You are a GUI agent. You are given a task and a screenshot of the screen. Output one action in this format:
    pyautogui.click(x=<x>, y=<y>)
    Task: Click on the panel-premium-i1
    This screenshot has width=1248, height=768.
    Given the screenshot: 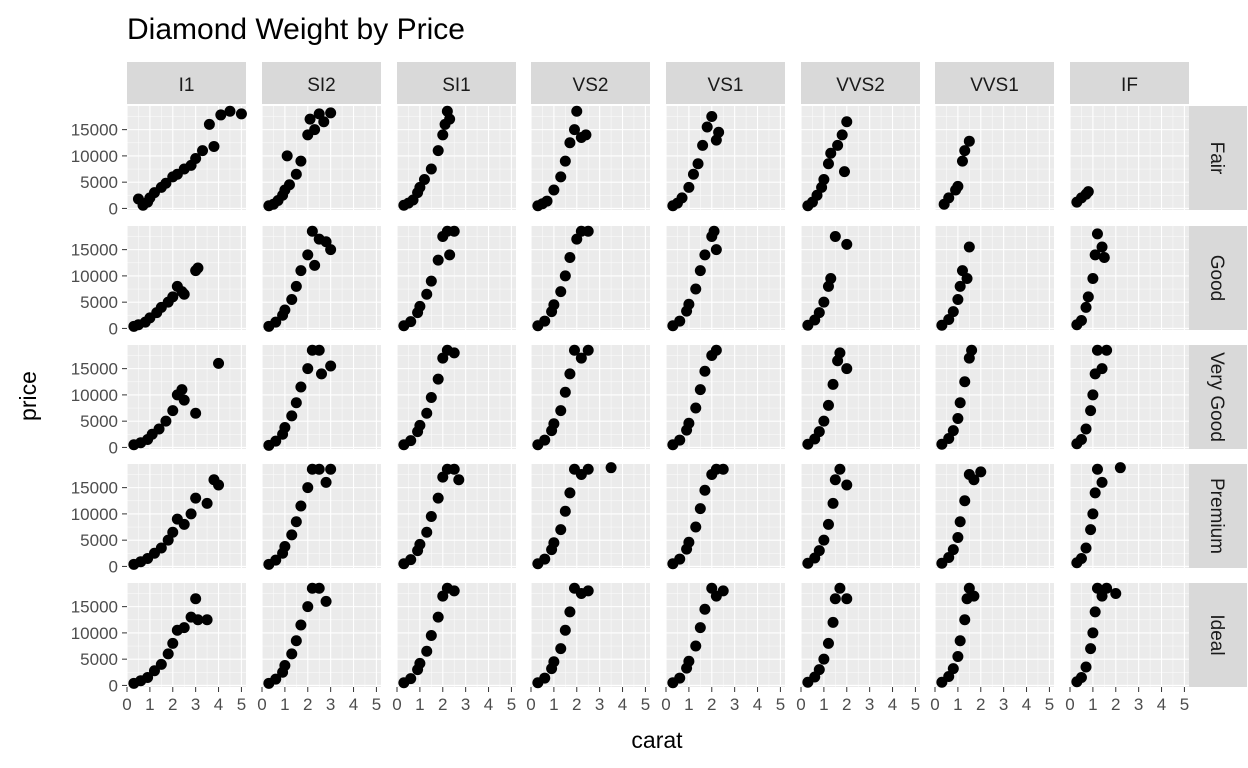 What is the action you would take?
    pyautogui.click(x=186, y=517)
    